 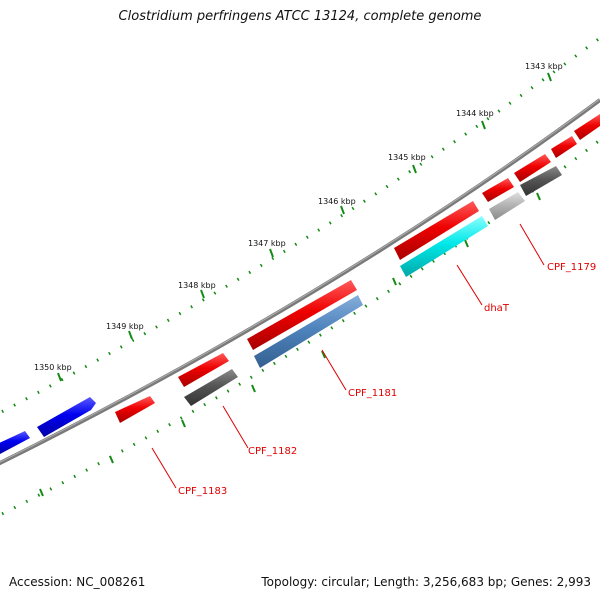 I want to click on tick-label: 1350 kbp, so click(x=53, y=367).